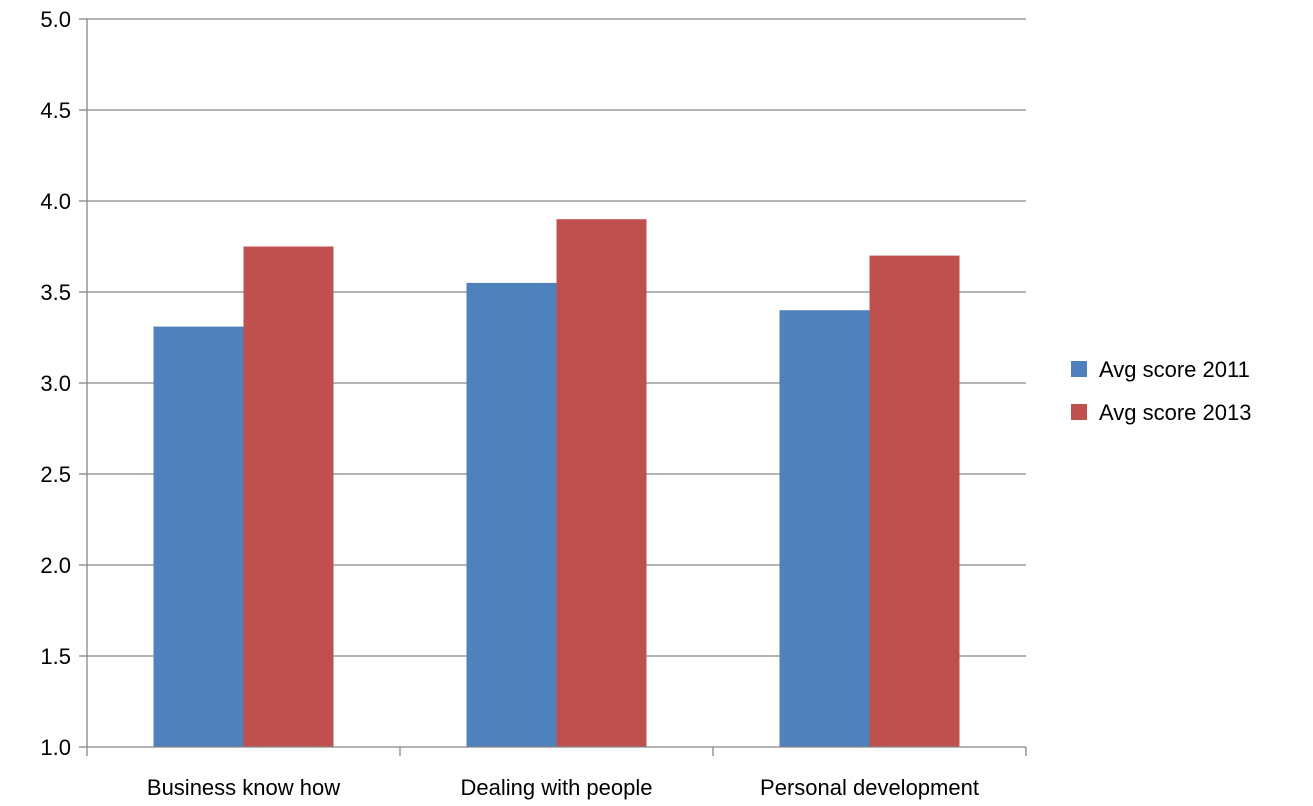 Image resolution: width=1313 pixels, height=806 pixels. Describe the element at coordinates (55, 19) in the screenshot. I see `y-tick-label: 5.0` at that location.